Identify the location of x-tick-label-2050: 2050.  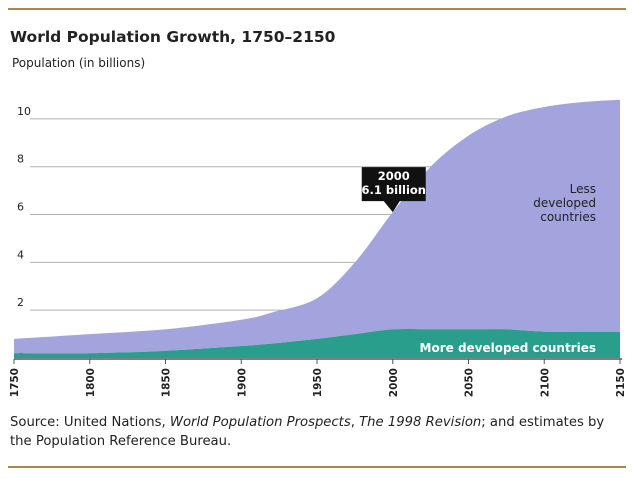
(470, 382).